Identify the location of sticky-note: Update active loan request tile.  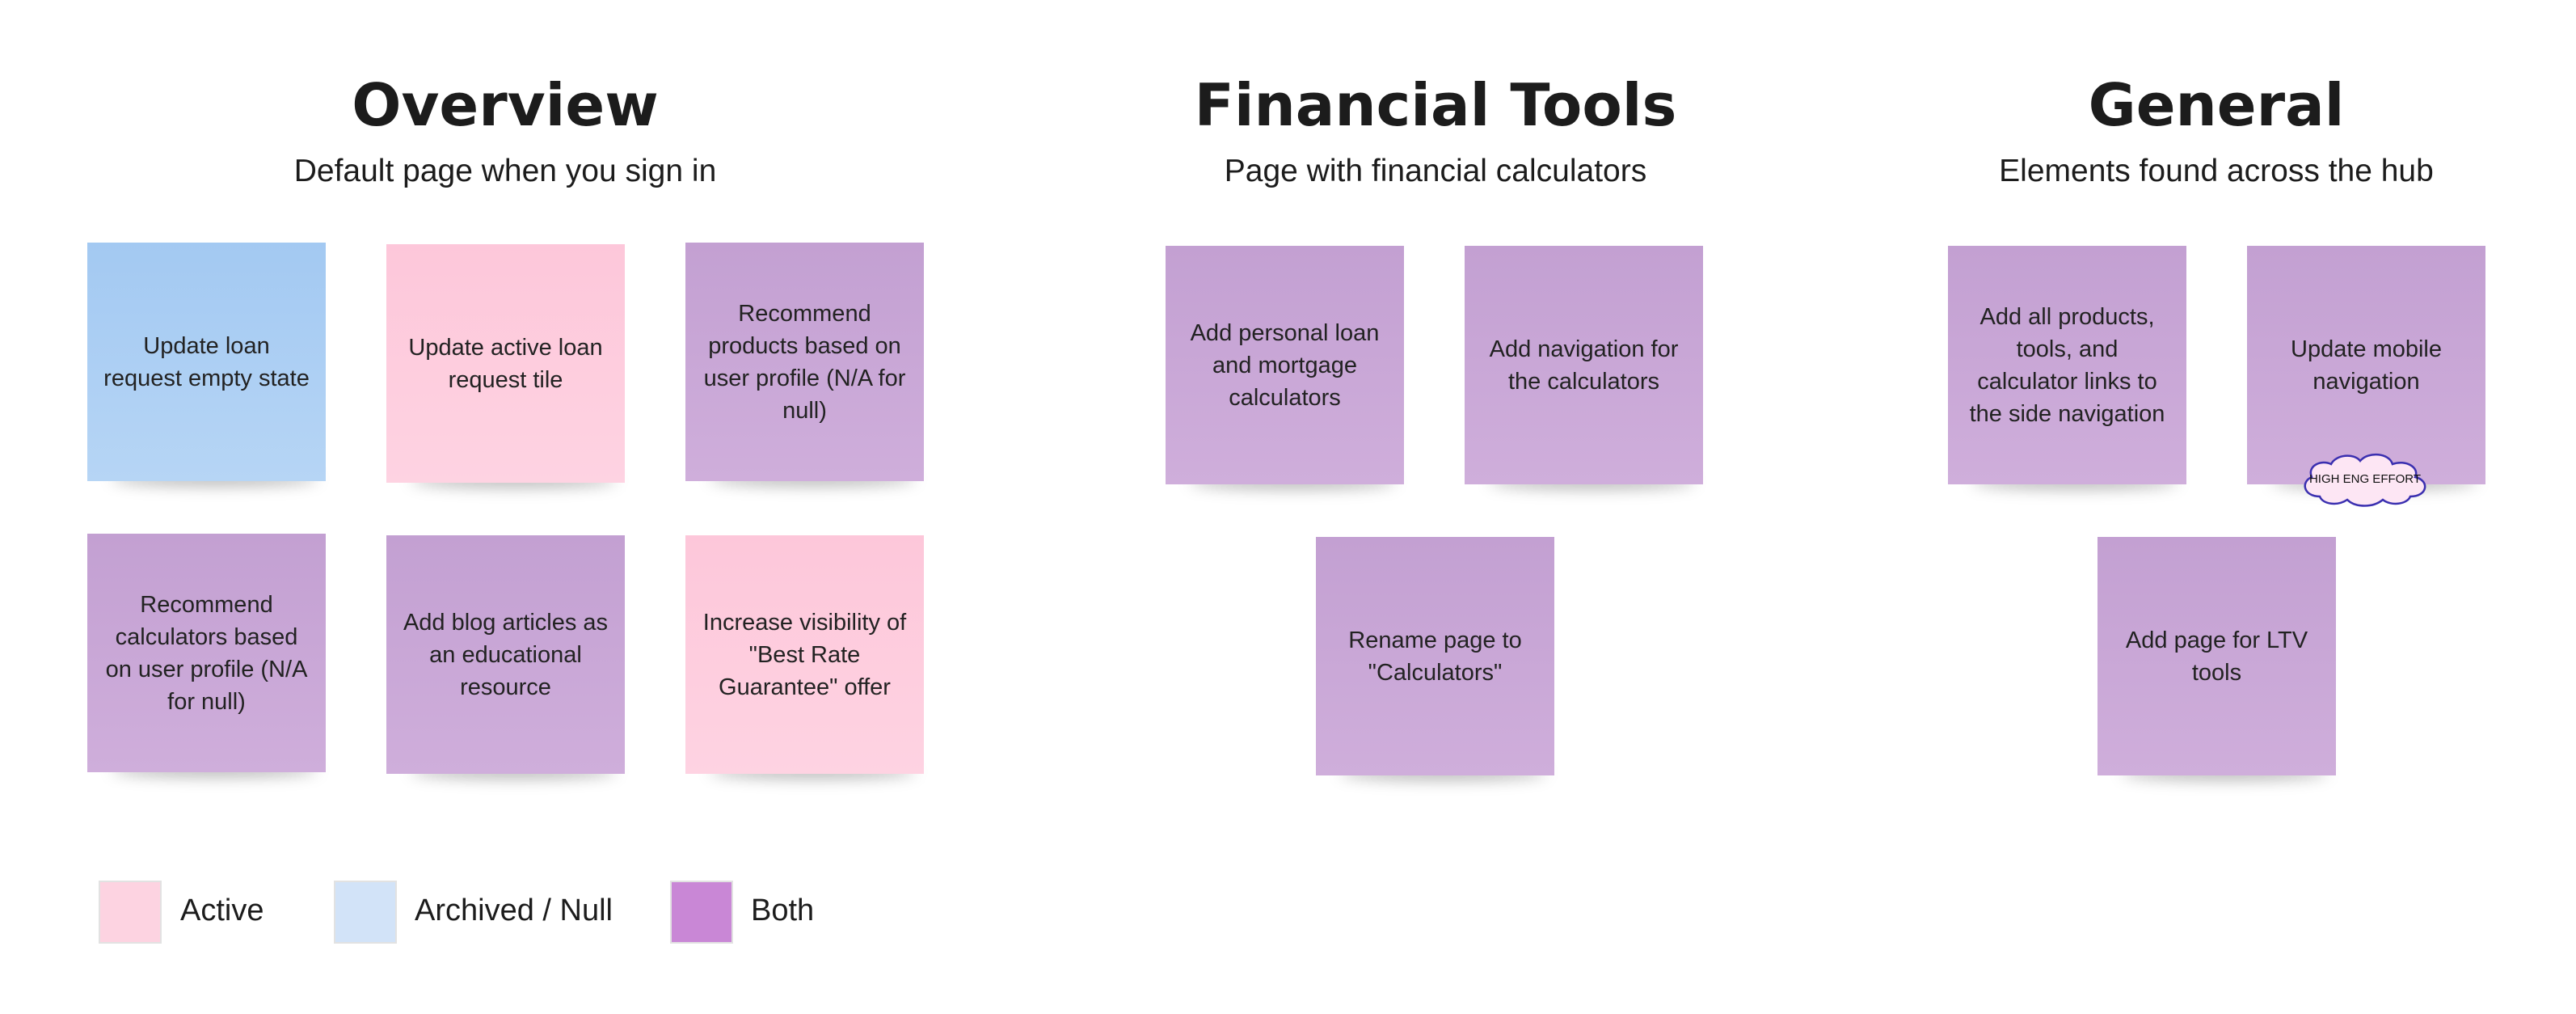
(505, 363).